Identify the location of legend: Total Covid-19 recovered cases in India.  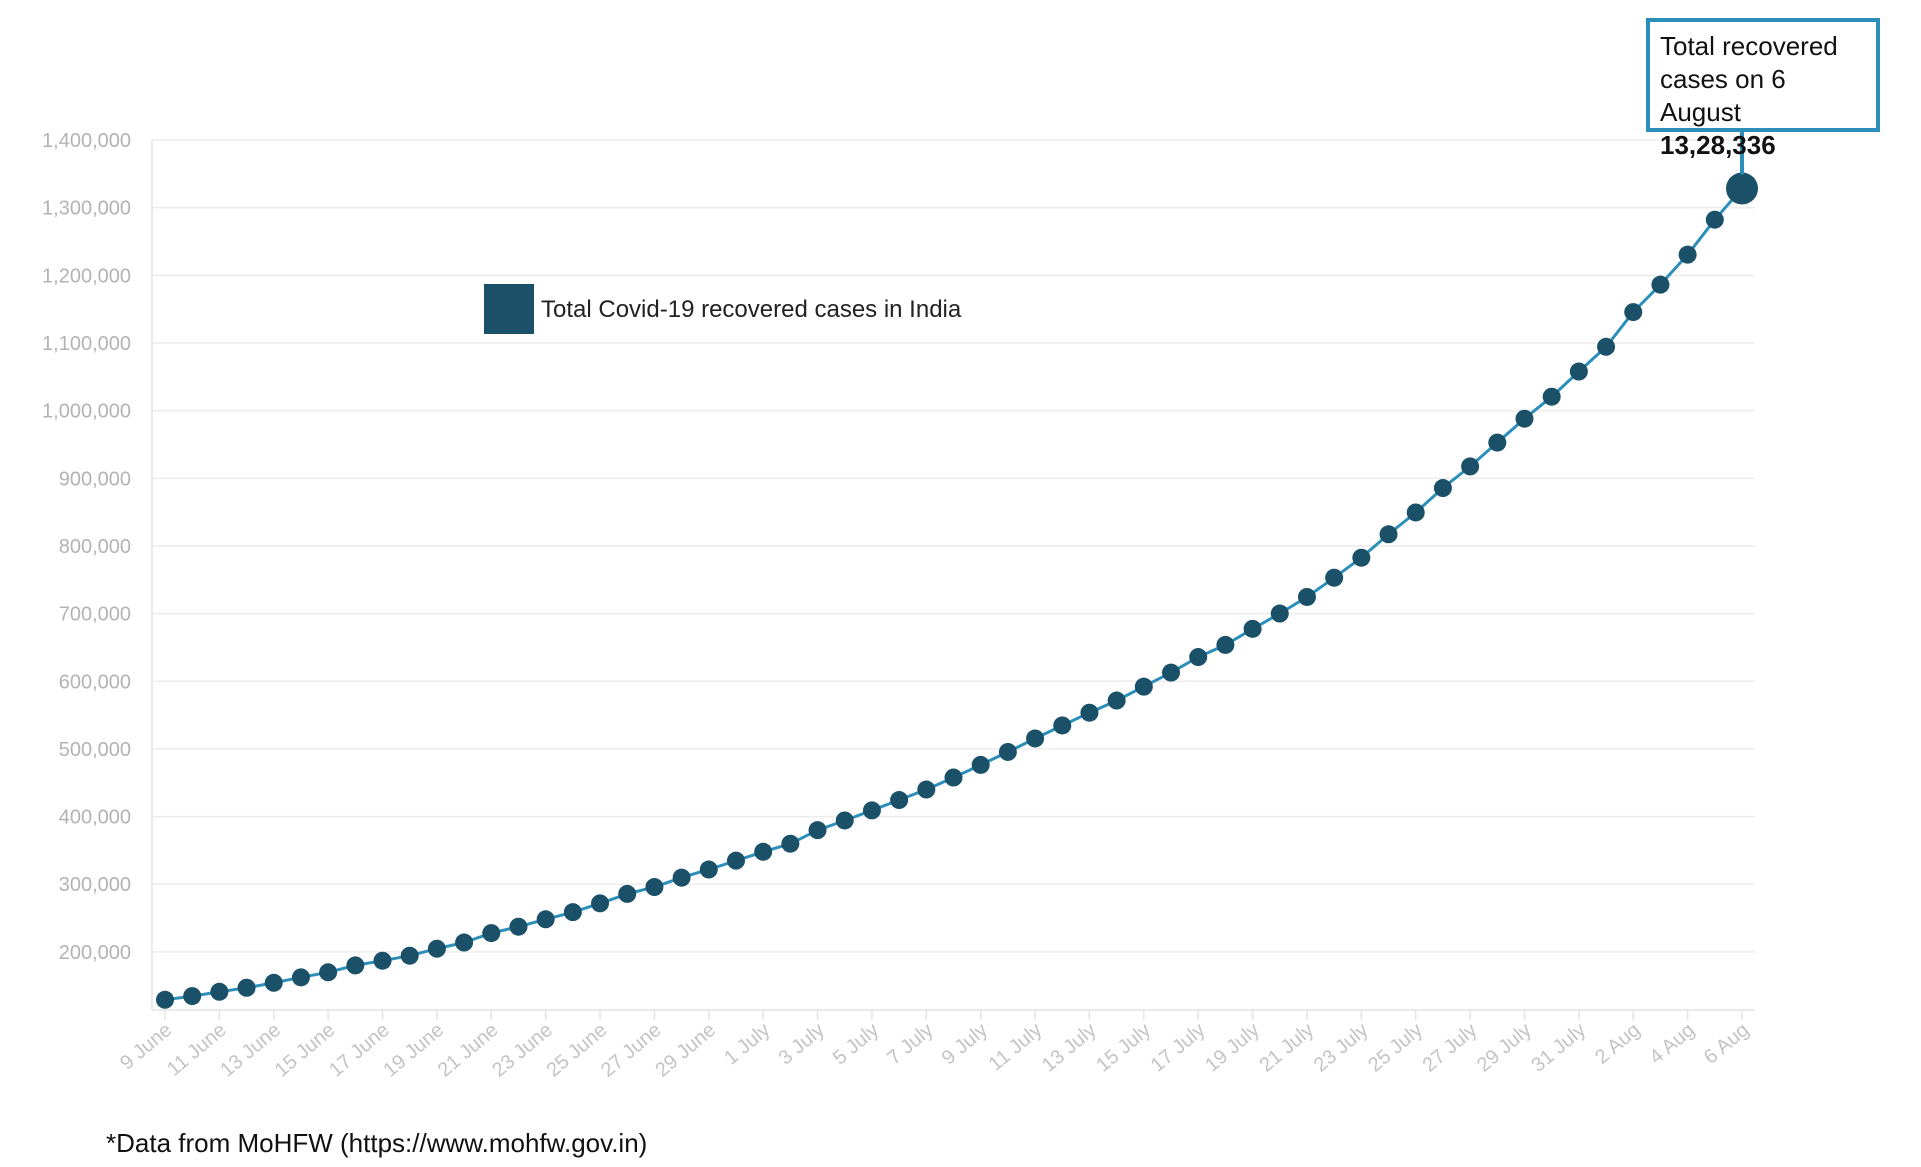
(723, 309).